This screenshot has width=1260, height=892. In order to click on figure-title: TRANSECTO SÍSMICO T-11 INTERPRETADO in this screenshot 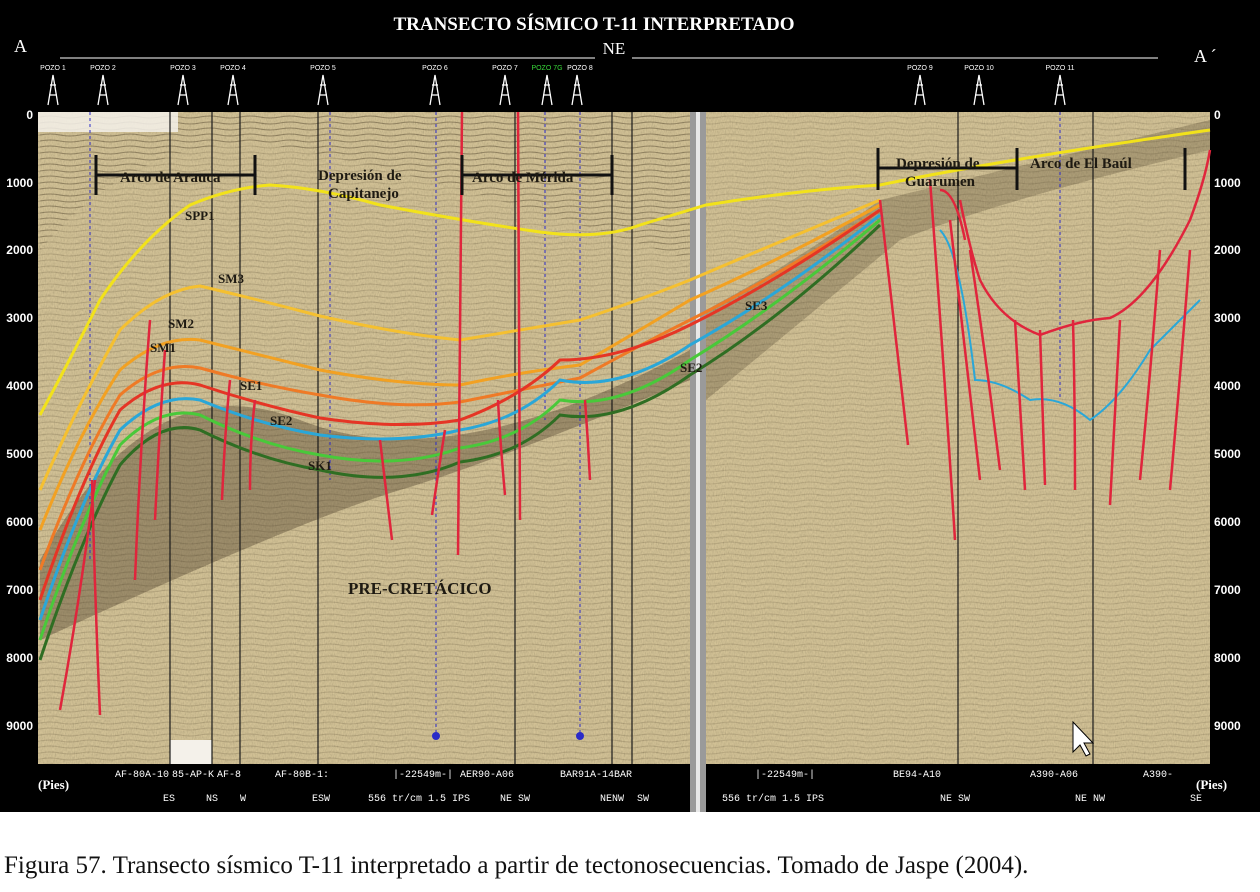, I will do `click(593, 24)`.